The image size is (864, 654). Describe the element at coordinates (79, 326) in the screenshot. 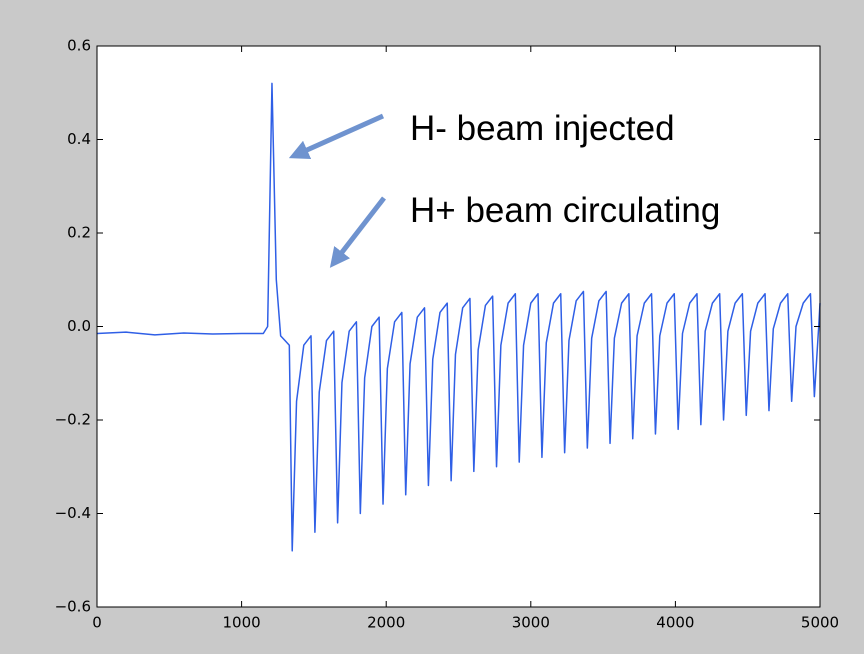

I see `y-tick-label: 0.0` at that location.